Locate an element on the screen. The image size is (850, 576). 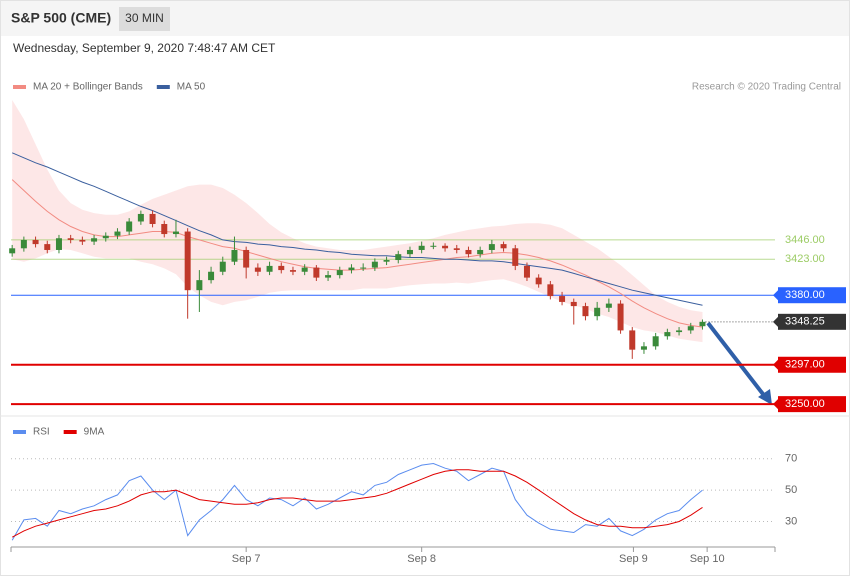
instrument-title: S&P 500 (CME) is located at coordinates (61, 18).